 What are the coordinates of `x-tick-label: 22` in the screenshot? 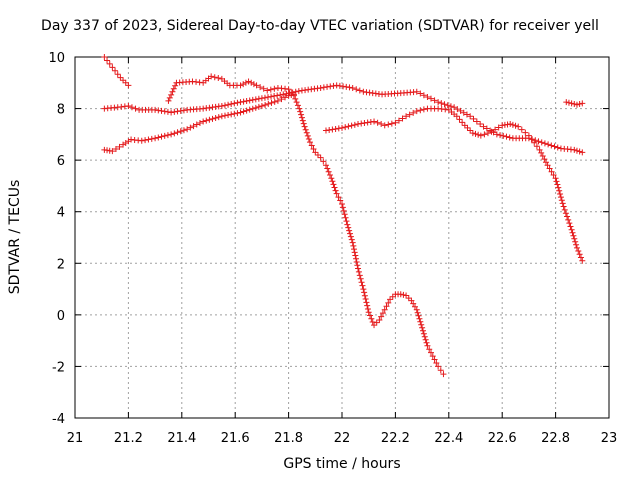 It's located at (342, 438).